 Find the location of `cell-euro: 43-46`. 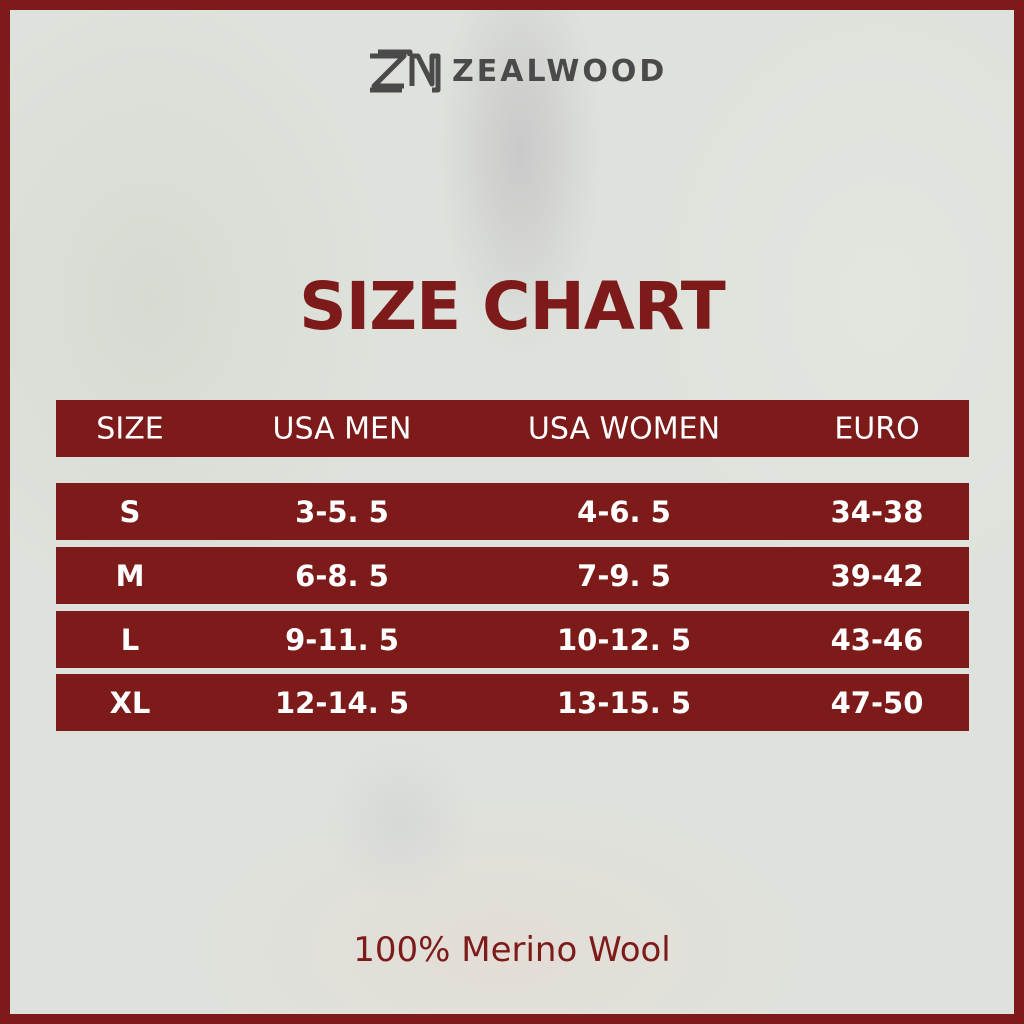

cell-euro: 43-46 is located at coordinates (877, 639).